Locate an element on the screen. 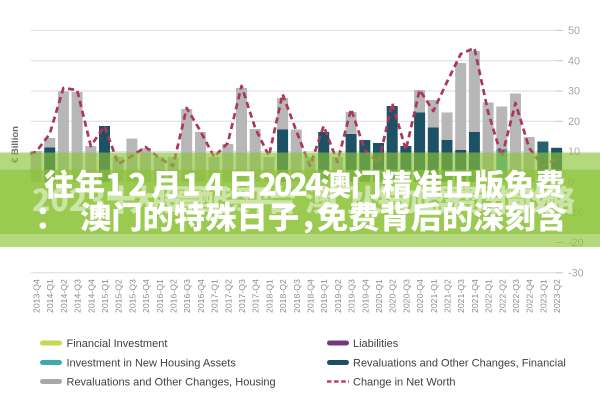 The image size is (600, 400). svg-text: 2016-Q3 is located at coordinates (187, 296).